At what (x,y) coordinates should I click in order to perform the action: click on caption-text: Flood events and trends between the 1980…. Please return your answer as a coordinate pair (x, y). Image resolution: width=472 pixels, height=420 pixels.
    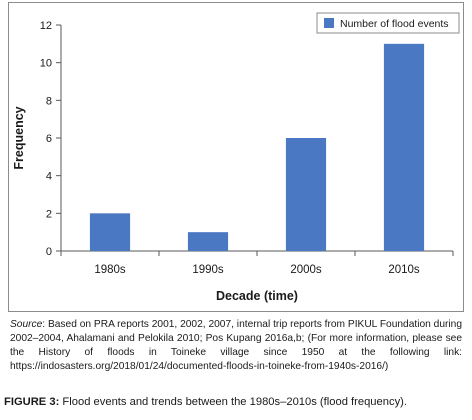
    Looking at the image, I should click on (233, 402).